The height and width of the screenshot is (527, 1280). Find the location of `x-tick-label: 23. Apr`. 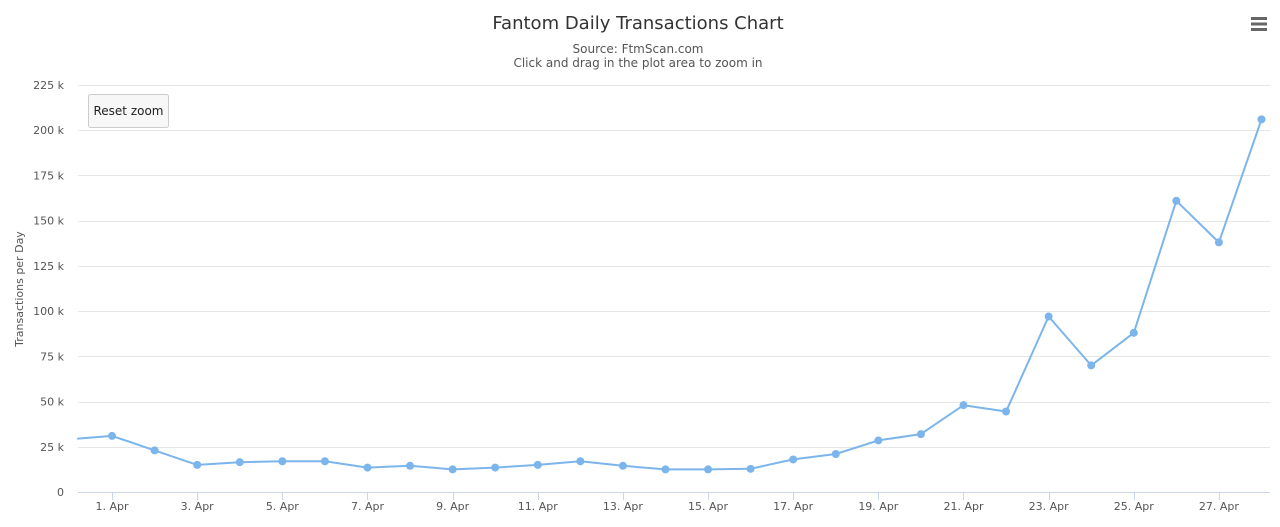

x-tick-label: 23. Apr is located at coordinates (1049, 506).